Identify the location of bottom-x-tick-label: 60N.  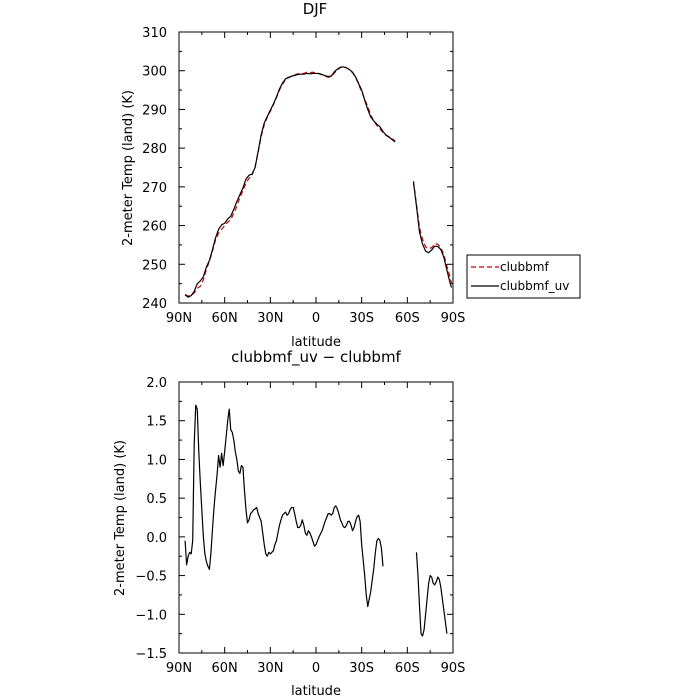
(225, 668).